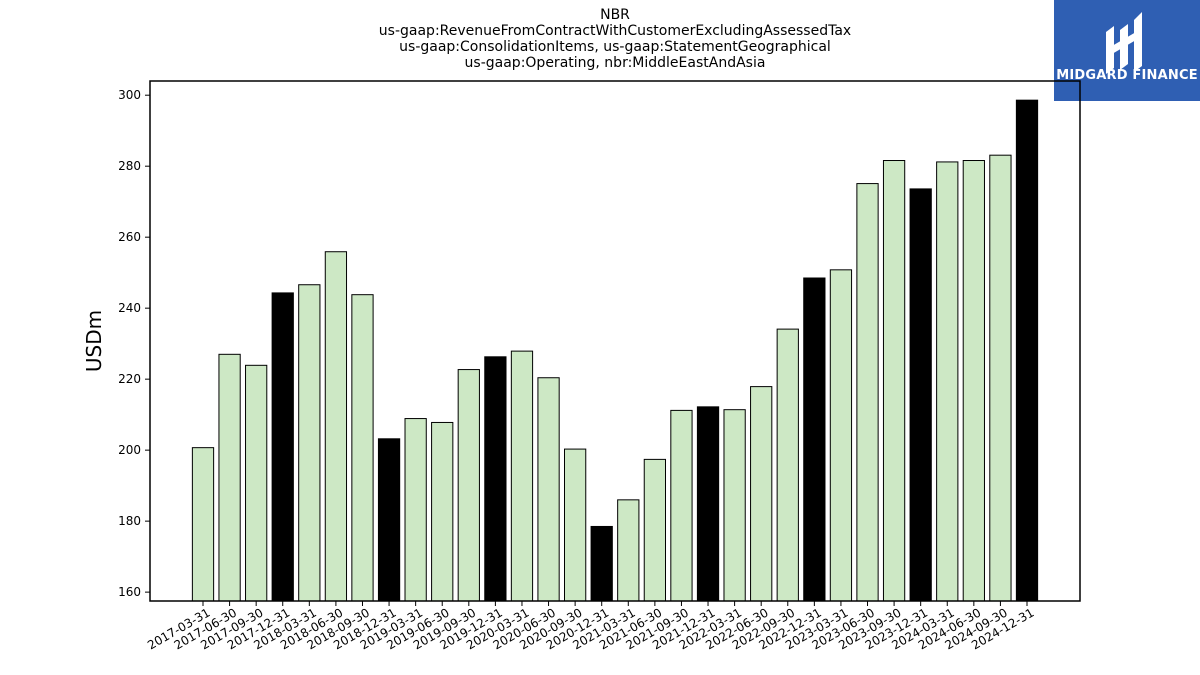 The image size is (1200, 675). Describe the element at coordinates (94, 341) in the screenshot. I see `y-axis-label: USDm` at that location.